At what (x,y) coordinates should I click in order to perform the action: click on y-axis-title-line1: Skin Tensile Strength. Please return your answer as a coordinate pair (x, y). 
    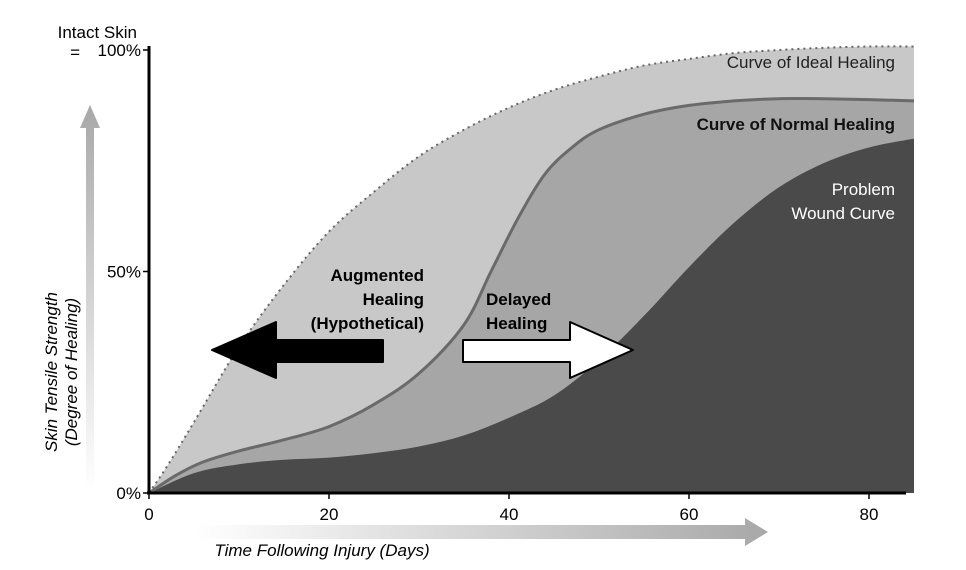
    Looking at the image, I should click on (51, 372).